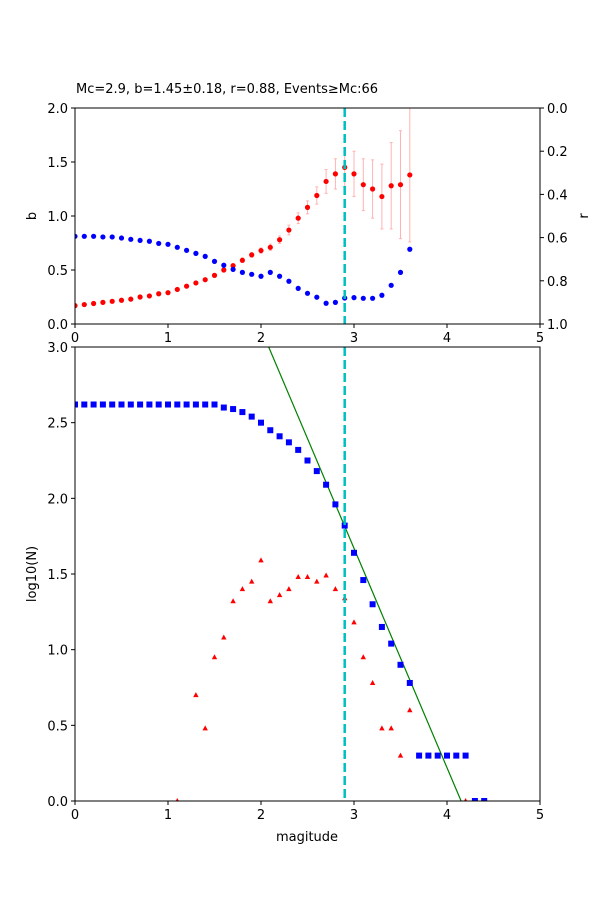 The height and width of the screenshot is (900, 600). I want to click on right-y-tick-label: 0.4, so click(557, 195).